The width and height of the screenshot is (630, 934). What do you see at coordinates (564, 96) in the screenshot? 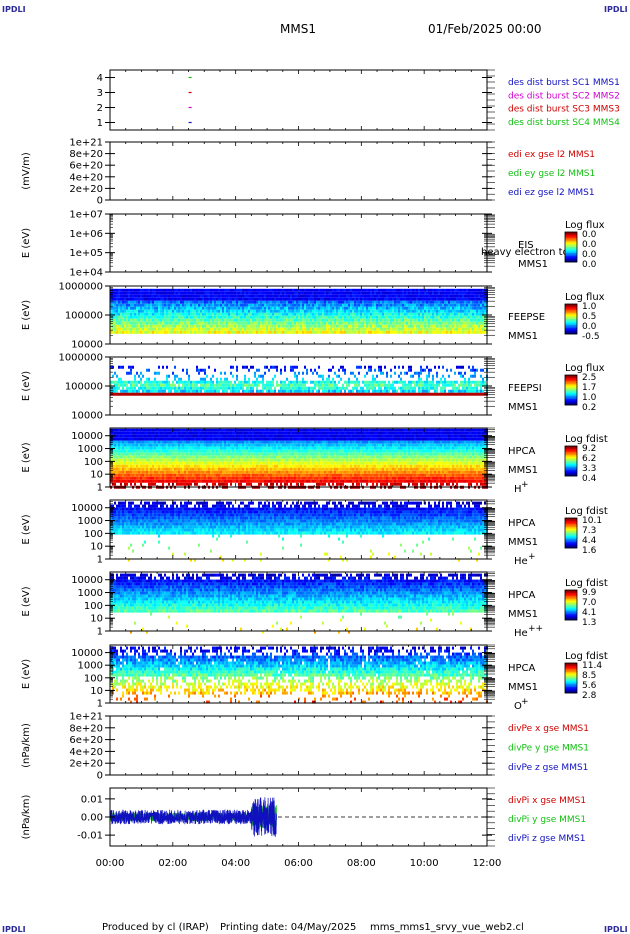
I see `legend-entry: des dist burst SC2 MMS2` at bounding box center [564, 96].